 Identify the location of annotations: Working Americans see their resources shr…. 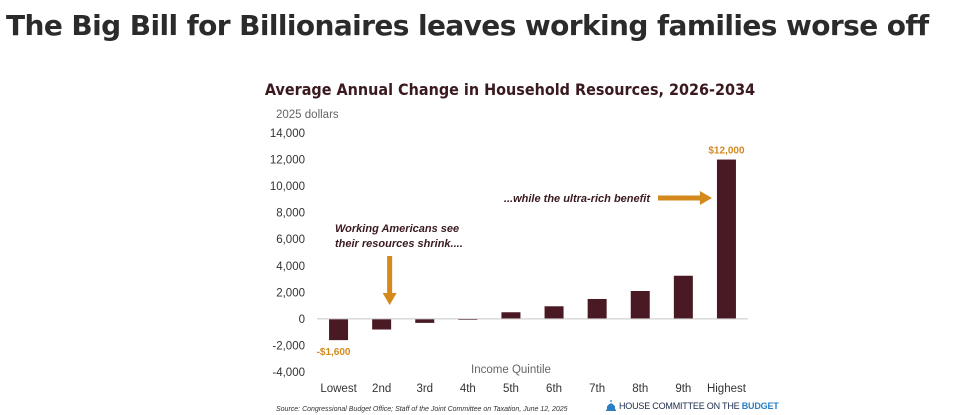
(523, 248).